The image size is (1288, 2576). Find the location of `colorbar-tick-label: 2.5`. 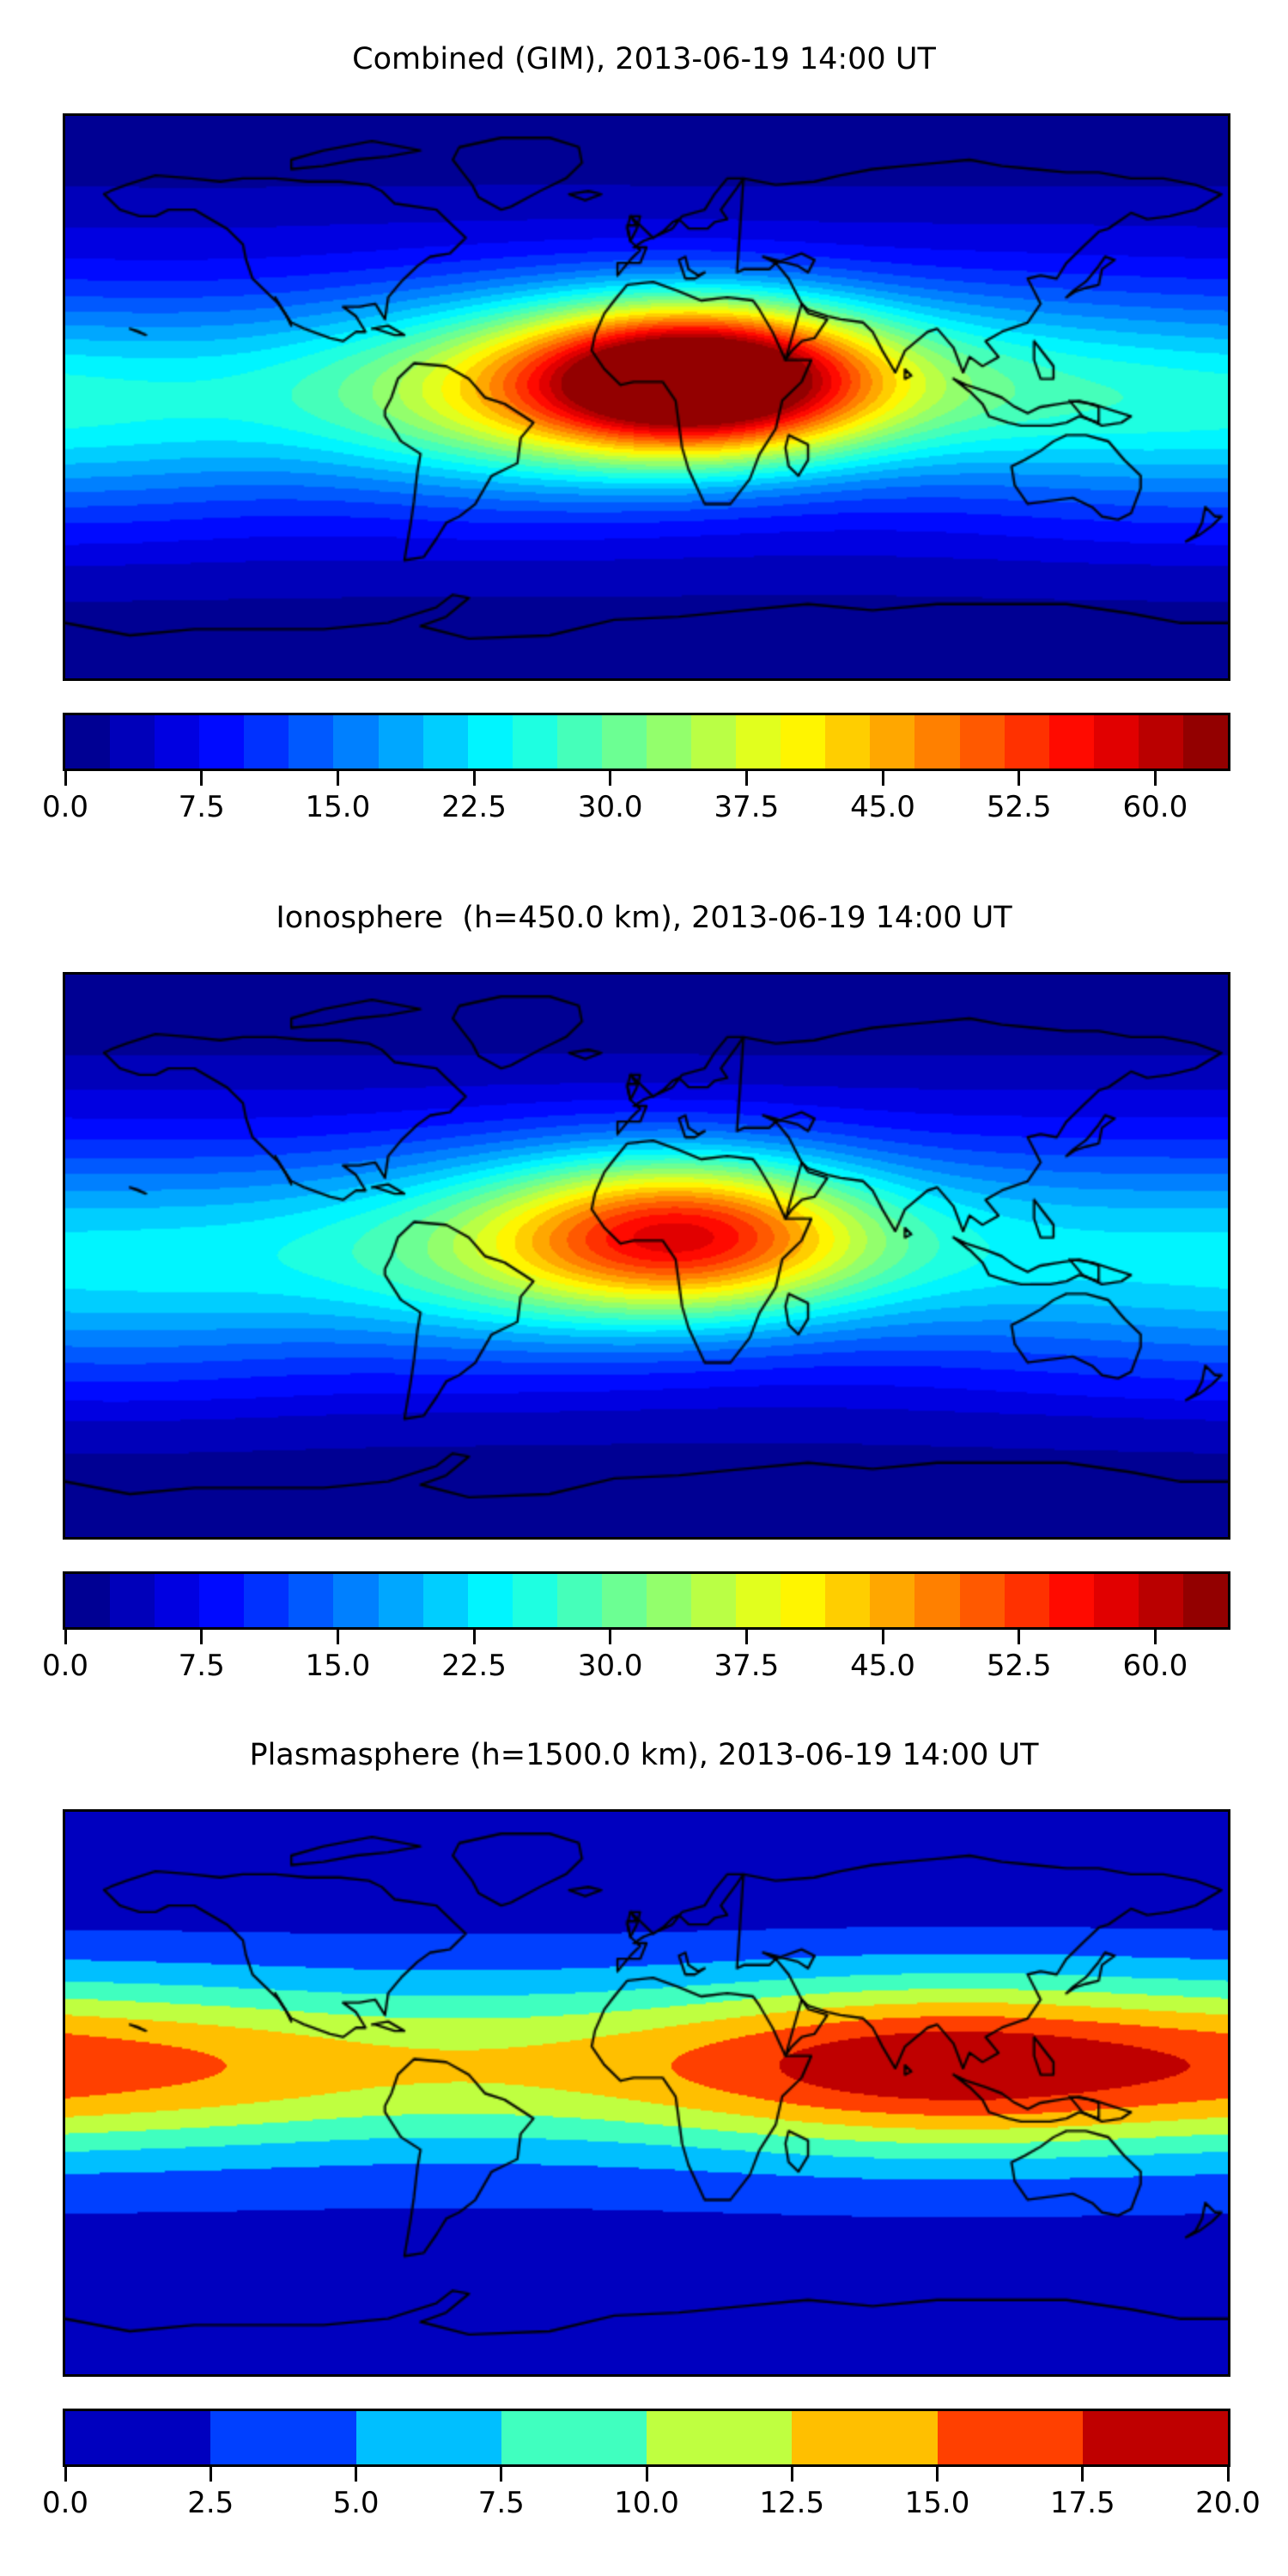

colorbar-tick-label: 2.5 is located at coordinates (210, 2503).